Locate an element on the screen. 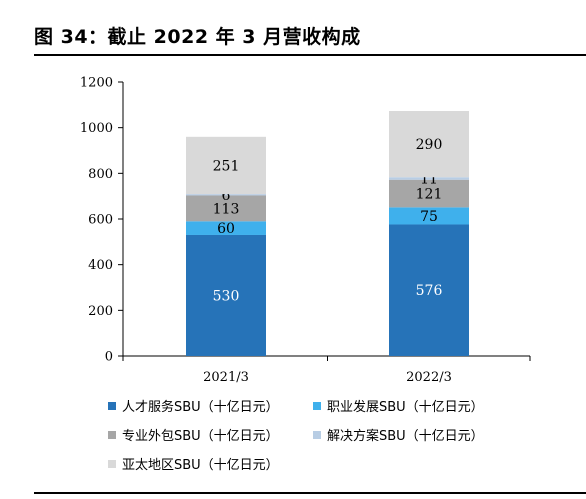 This screenshot has width=586, height=499. x-tick-label: 2021/3 is located at coordinates (226, 377).